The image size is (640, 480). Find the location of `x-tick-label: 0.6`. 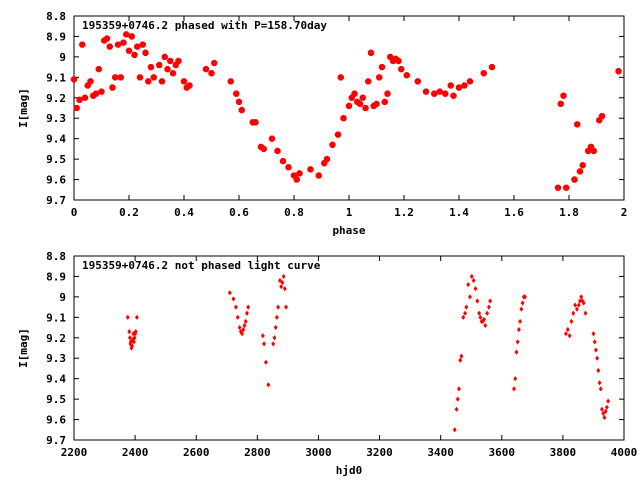

x-tick-label: 0.6 is located at coordinates (239, 212).